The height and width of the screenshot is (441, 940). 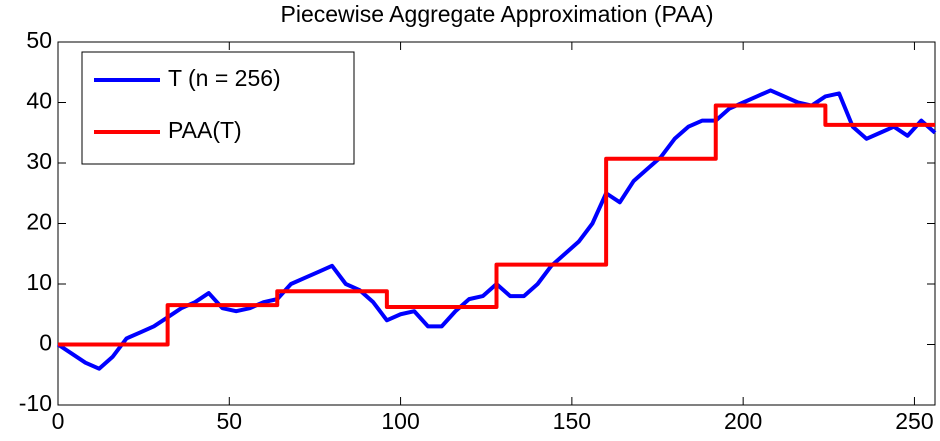 I want to click on legend-label: PAA(T), so click(x=205, y=130).